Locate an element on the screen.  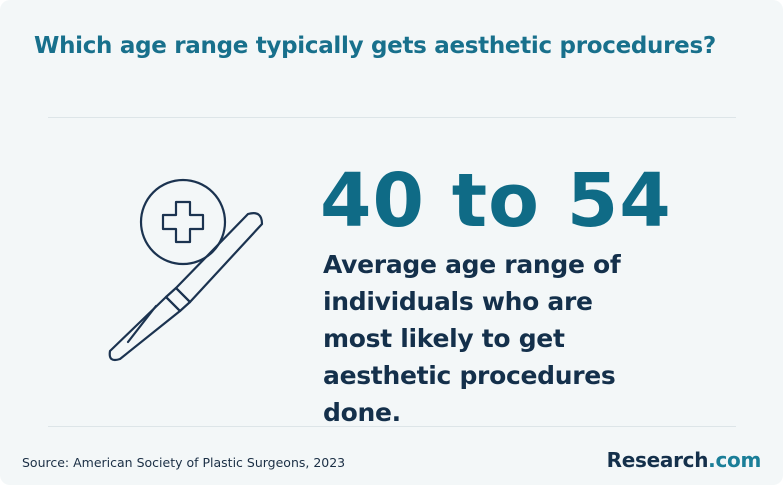
logo: Research.com is located at coordinates (684, 460).